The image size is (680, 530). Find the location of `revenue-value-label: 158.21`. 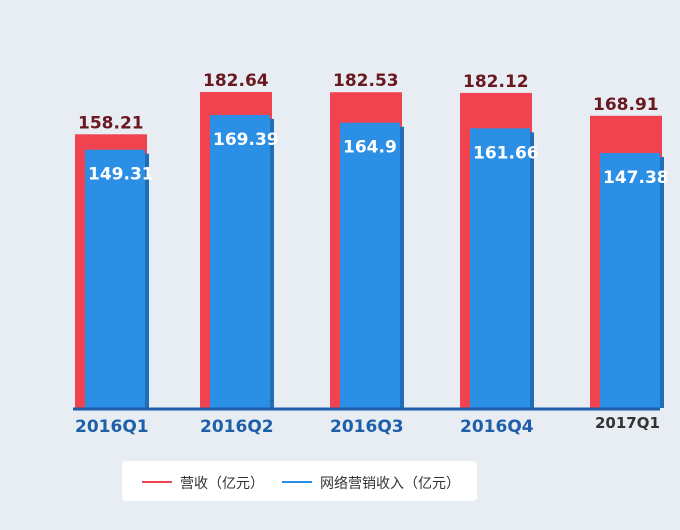

revenue-value-label: 158.21 is located at coordinates (111, 123).